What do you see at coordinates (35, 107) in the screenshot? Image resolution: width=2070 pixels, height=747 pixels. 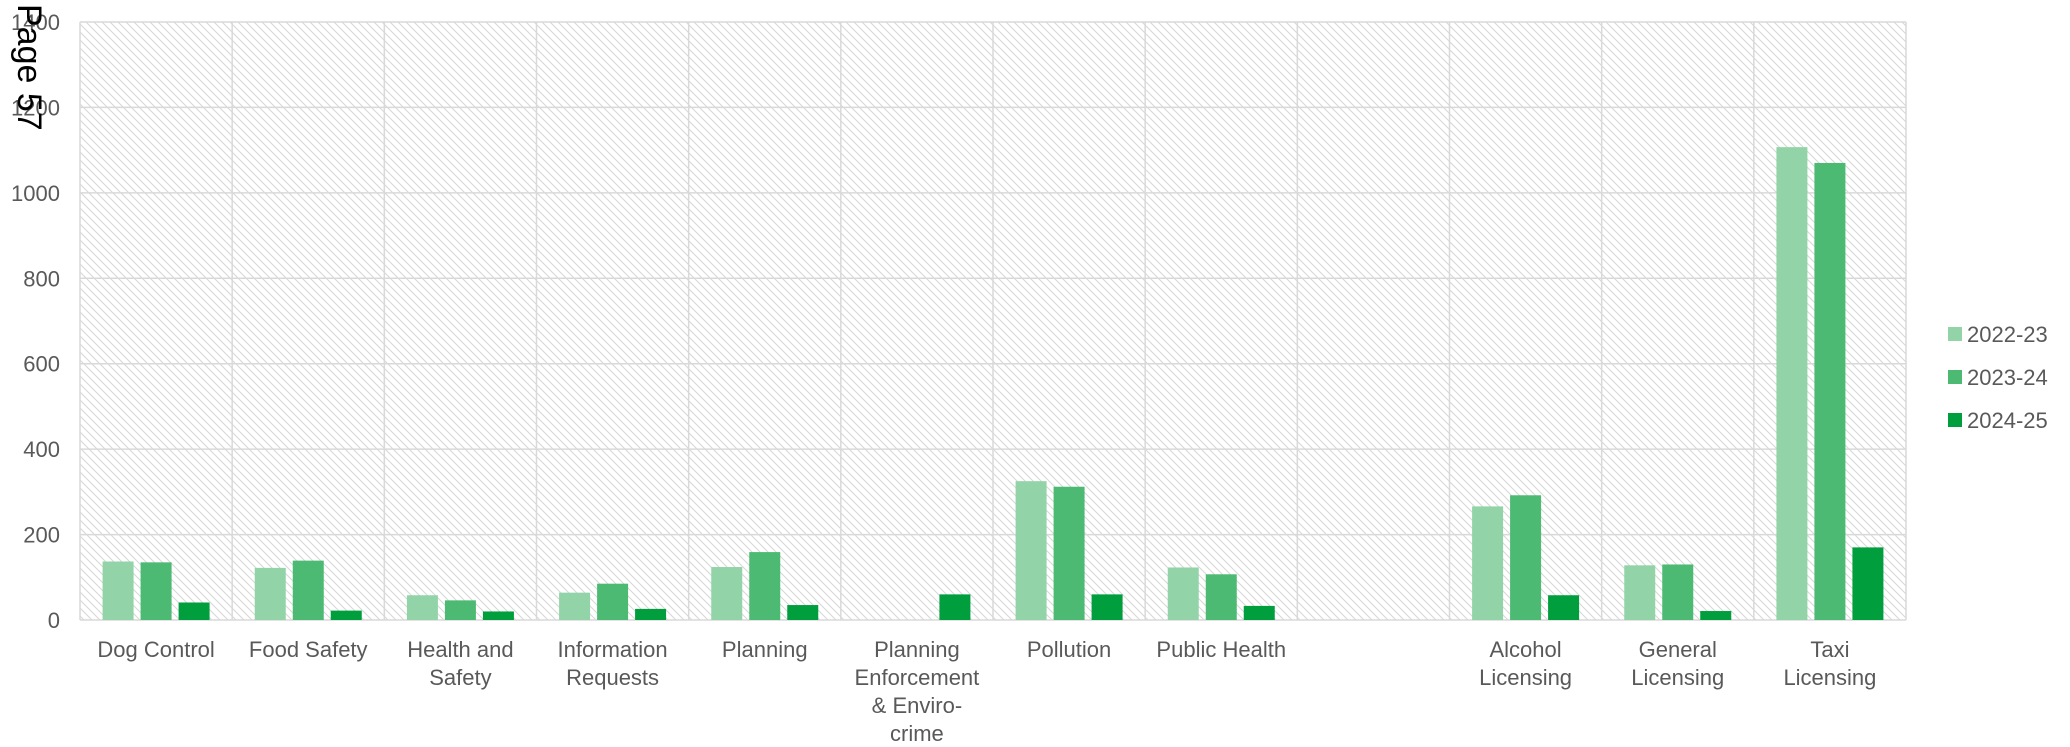 I see `y-tick-label: 1200` at bounding box center [35, 107].